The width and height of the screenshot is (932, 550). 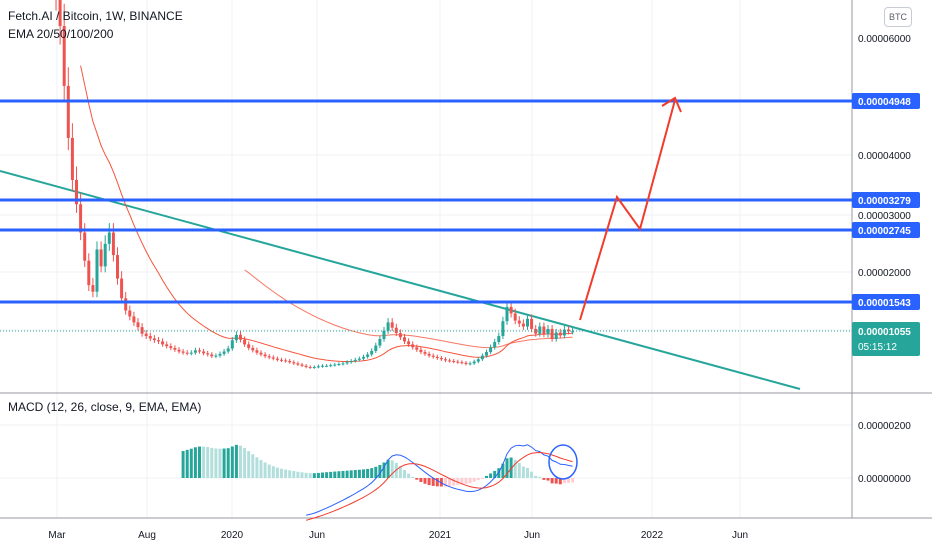 What do you see at coordinates (563, 462) in the screenshot?
I see `highlight-circle` at bounding box center [563, 462].